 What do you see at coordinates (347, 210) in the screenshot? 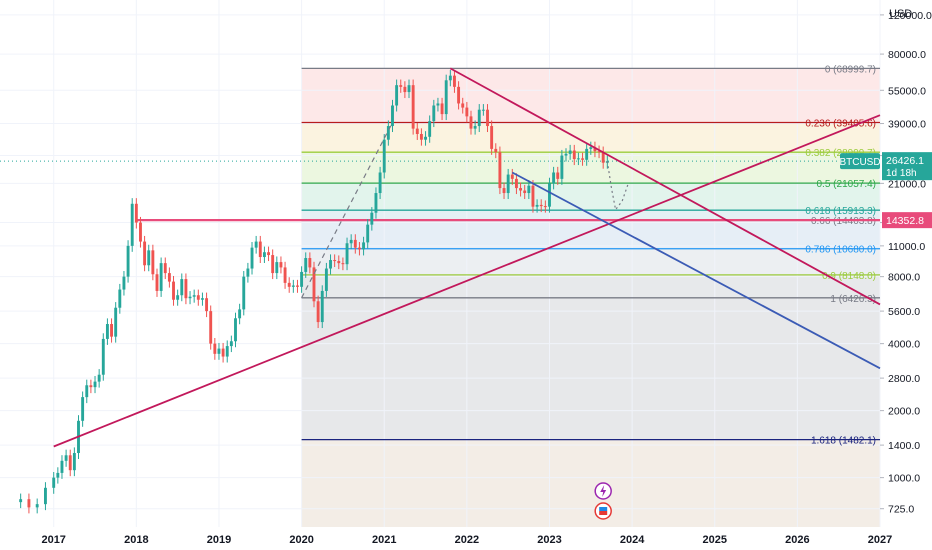
I see `dashed-path` at bounding box center [347, 210].